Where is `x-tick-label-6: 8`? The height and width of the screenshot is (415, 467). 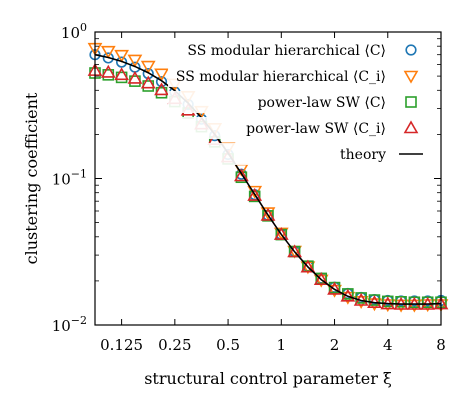 x-tick-label-6: 8 is located at coordinates (441, 345).